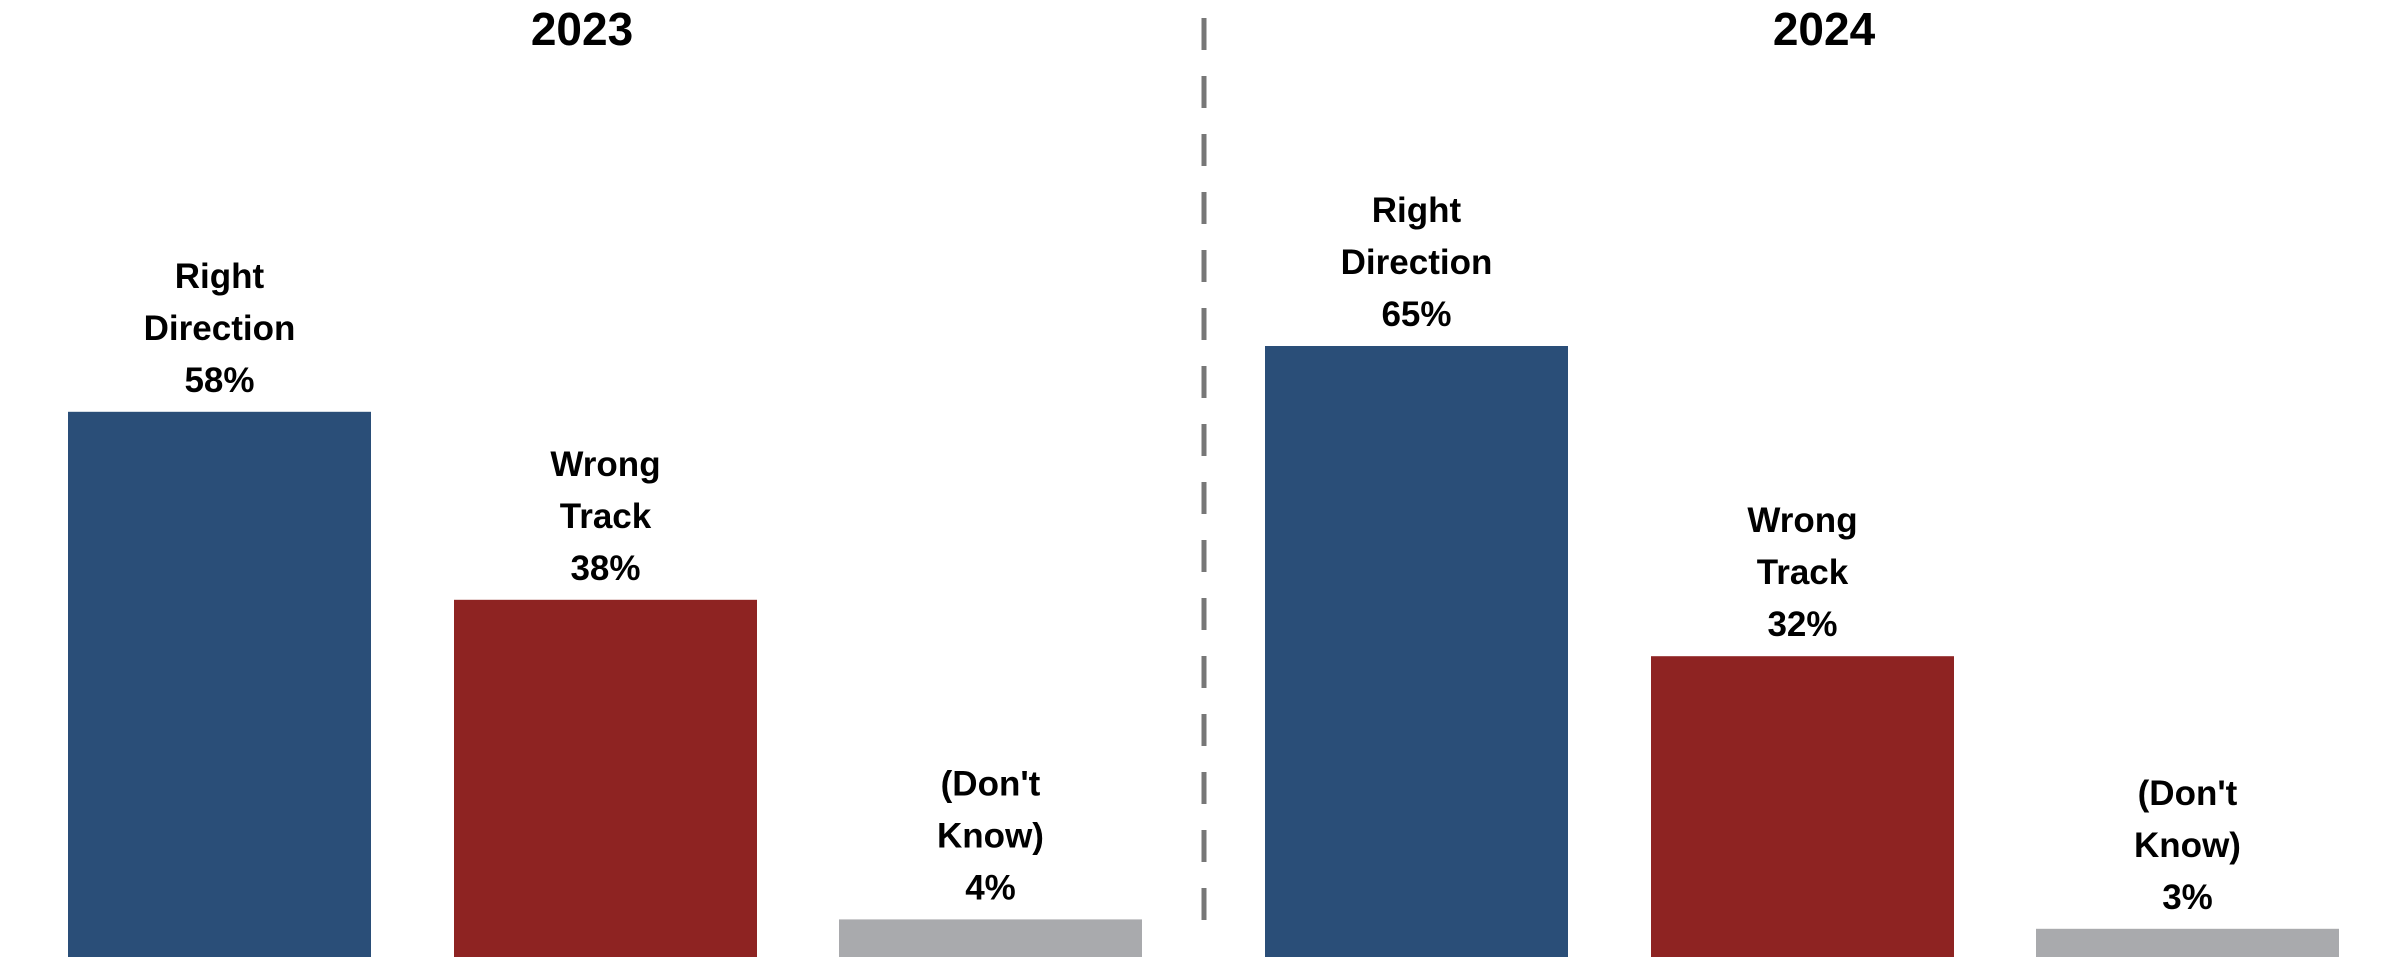 This screenshot has width=2407, height=957. I want to click on bar-2024-don-t-know, so click(2187, 942).